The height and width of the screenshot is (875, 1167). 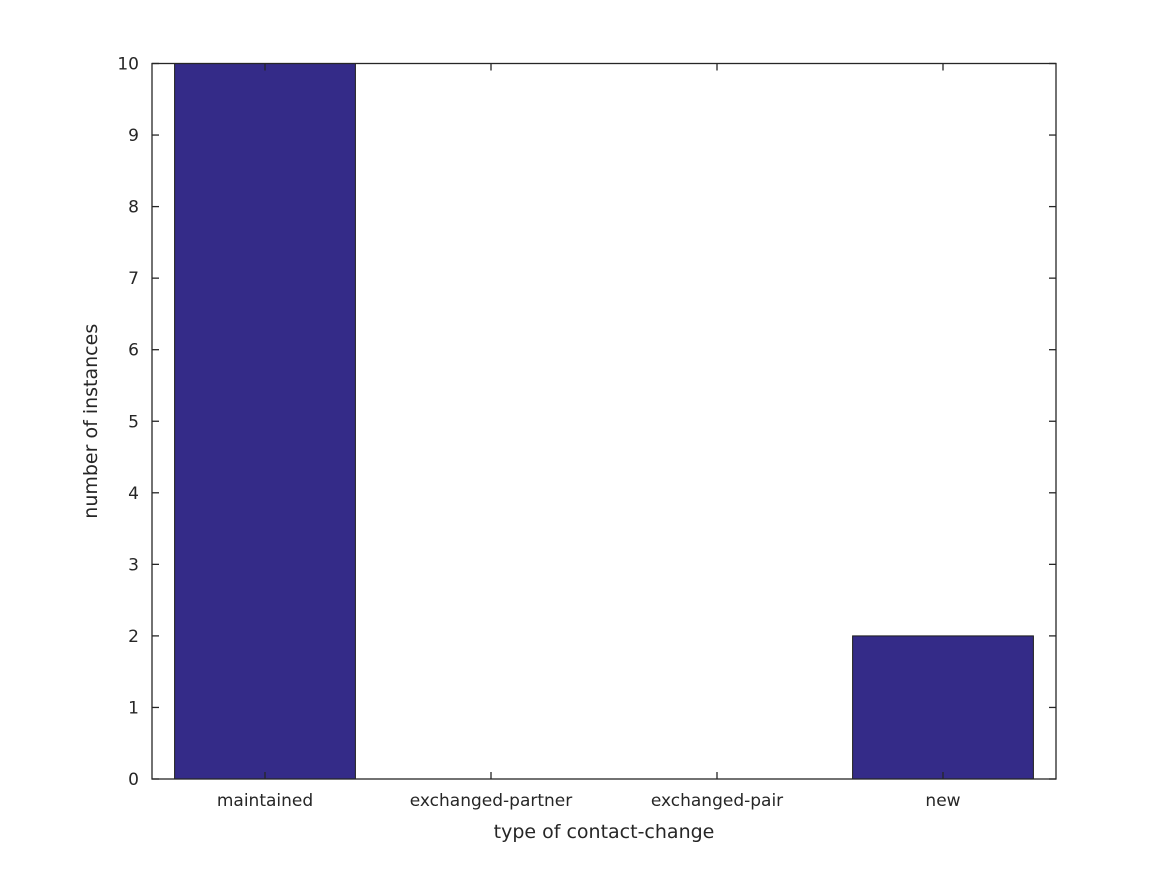 I want to click on y-tick-label: 5, so click(x=133, y=422).